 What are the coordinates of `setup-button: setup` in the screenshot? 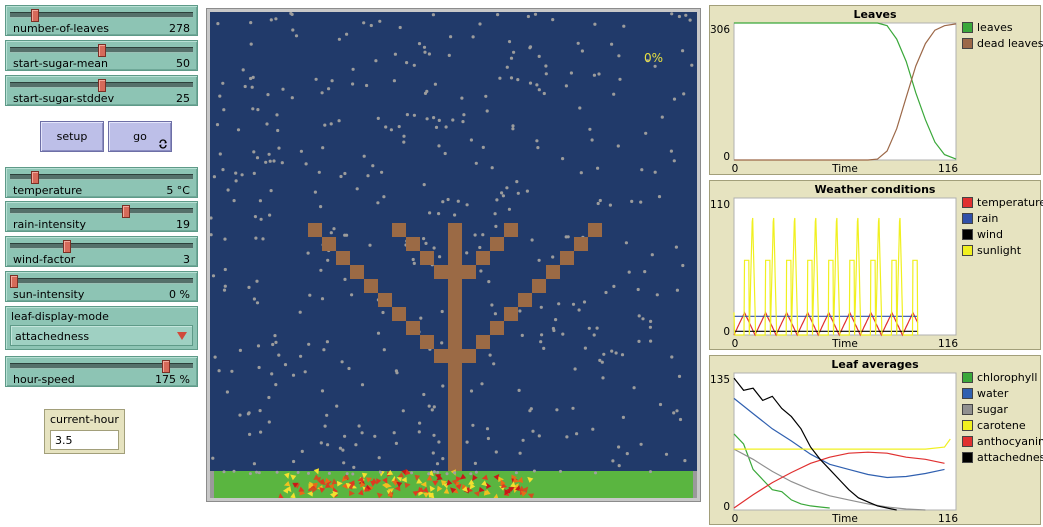 It's located at (72, 136).